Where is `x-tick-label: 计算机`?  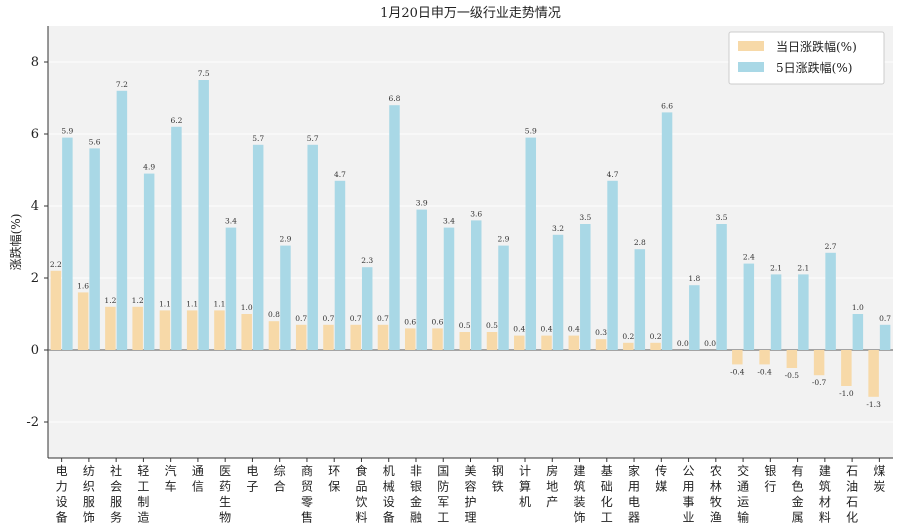
x-tick-label: 计算机 is located at coordinates (525, 486).